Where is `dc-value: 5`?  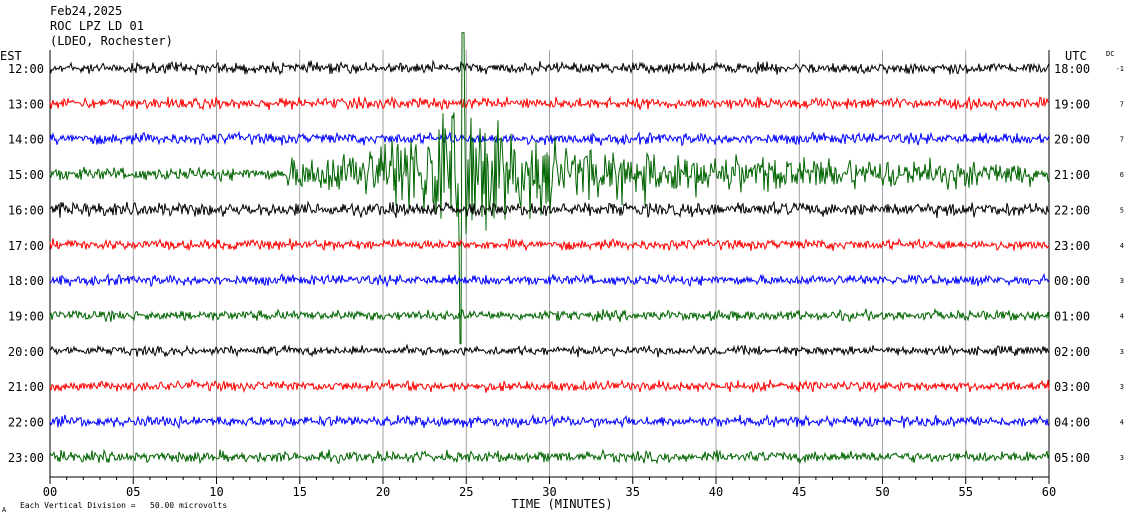 dc-value: 5 is located at coordinates (1122, 210).